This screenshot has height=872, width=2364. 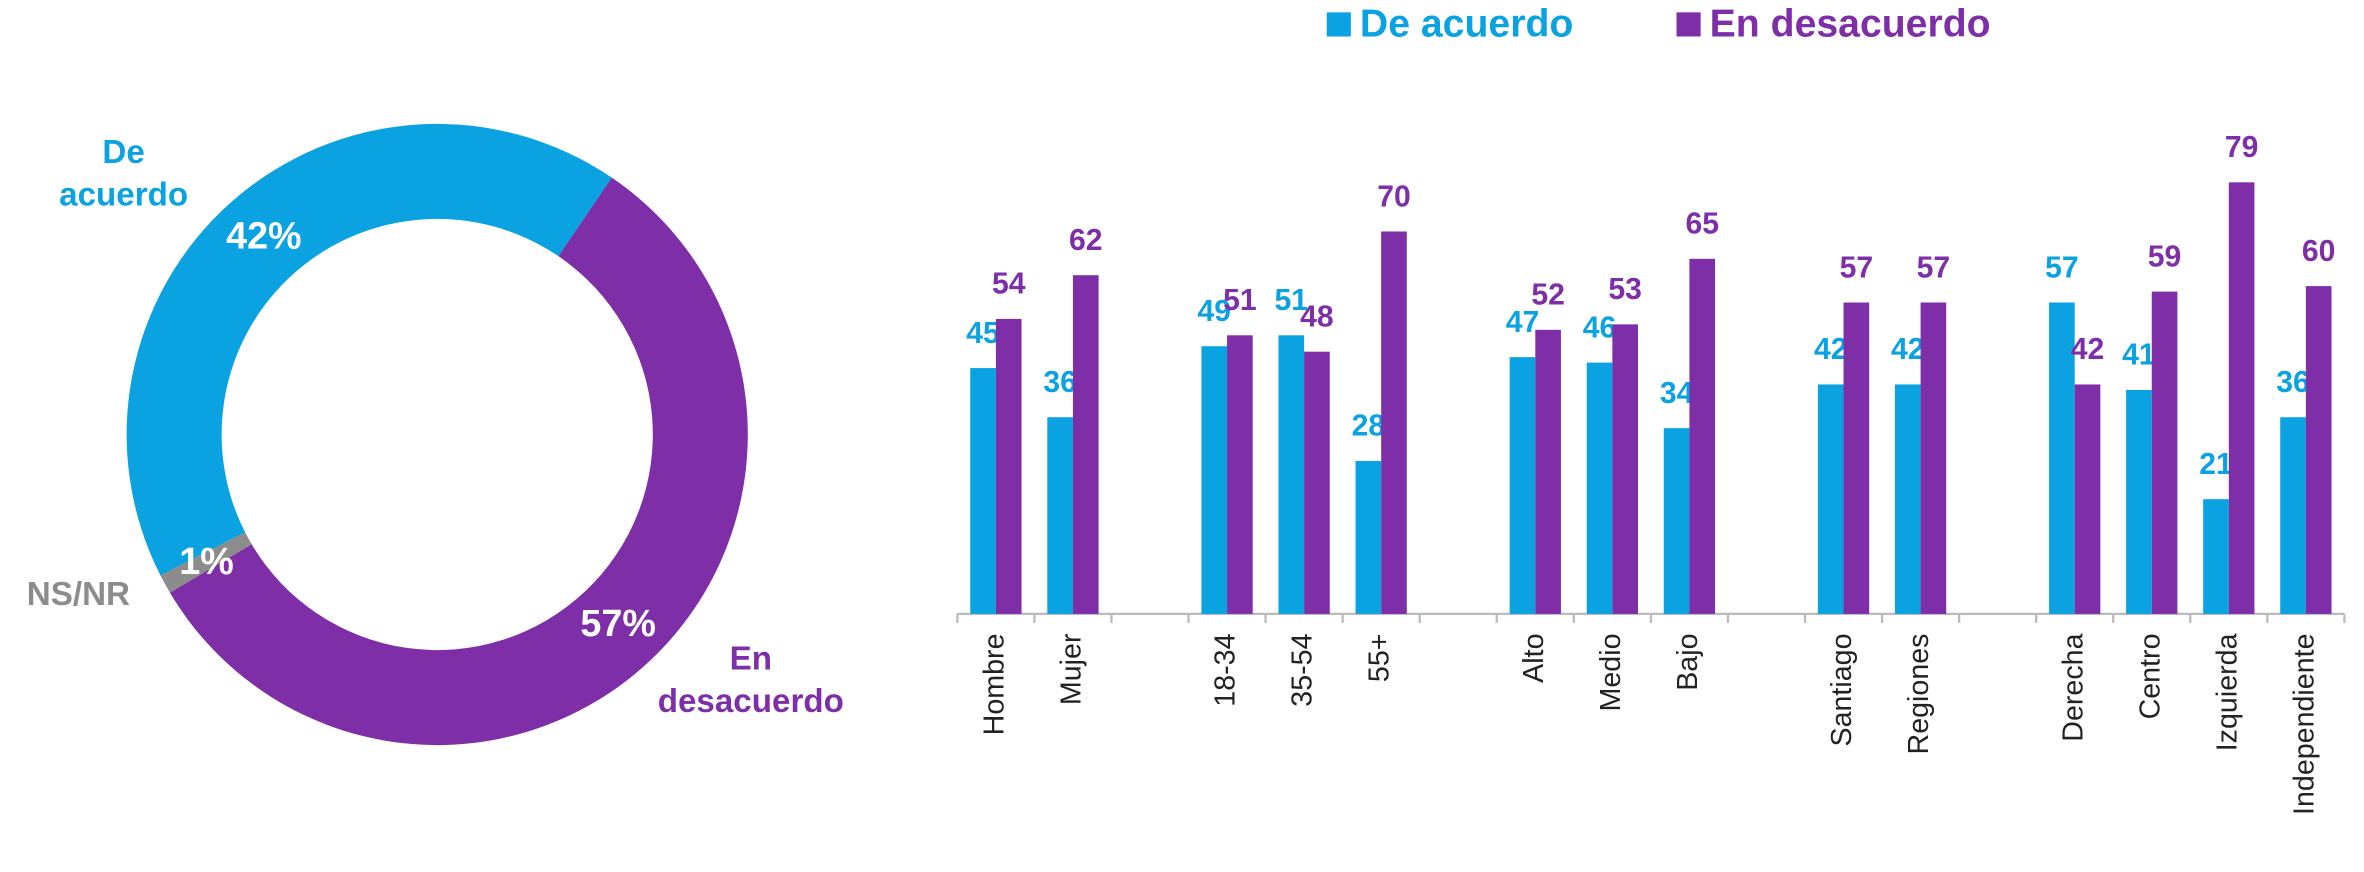 I want to click on bar-value-label: 53, so click(x=1625, y=289).